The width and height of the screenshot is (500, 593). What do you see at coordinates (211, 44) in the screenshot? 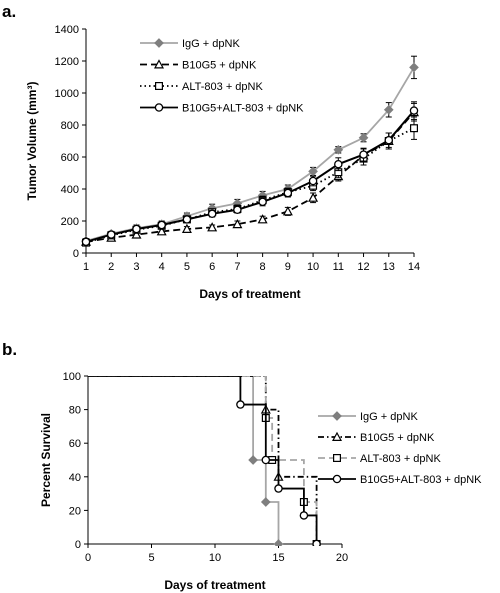
I see `legend-label-a: IgG + dpNK` at bounding box center [211, 44].